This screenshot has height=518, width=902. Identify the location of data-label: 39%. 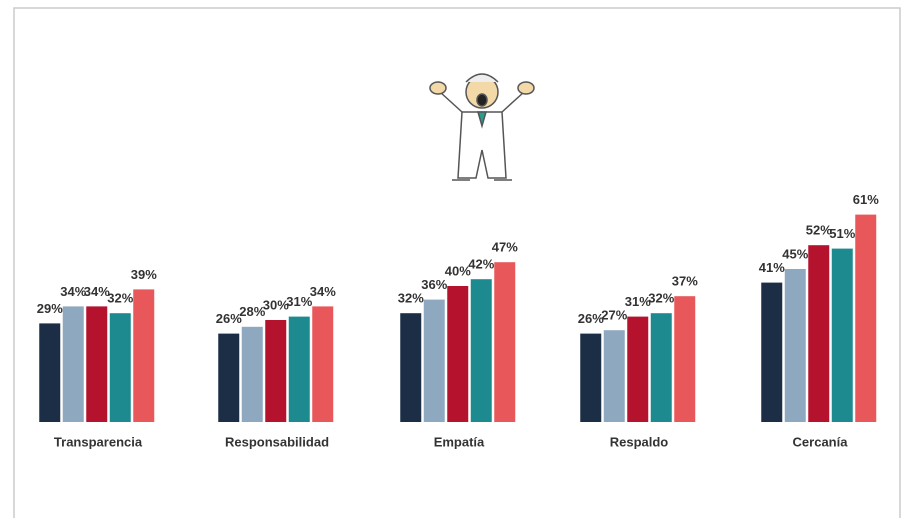
(144, 274).